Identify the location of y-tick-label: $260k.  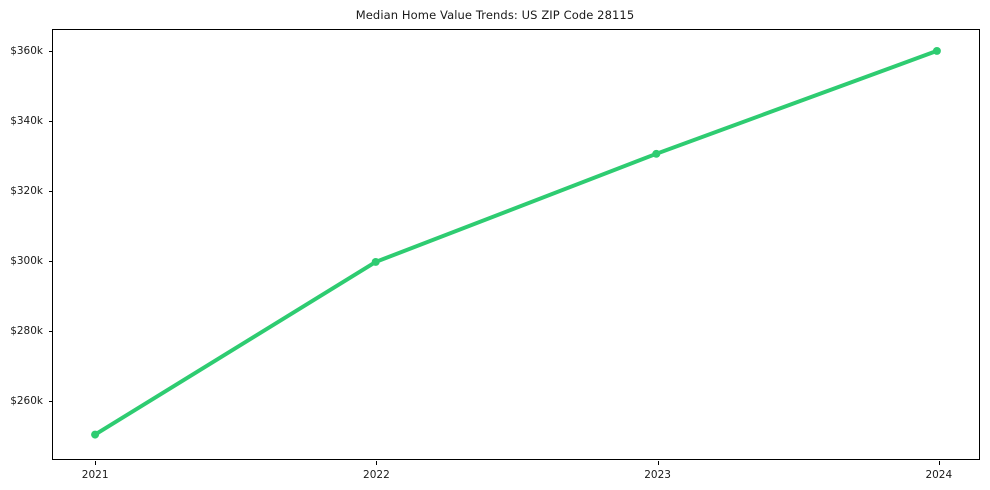
(26, 401).